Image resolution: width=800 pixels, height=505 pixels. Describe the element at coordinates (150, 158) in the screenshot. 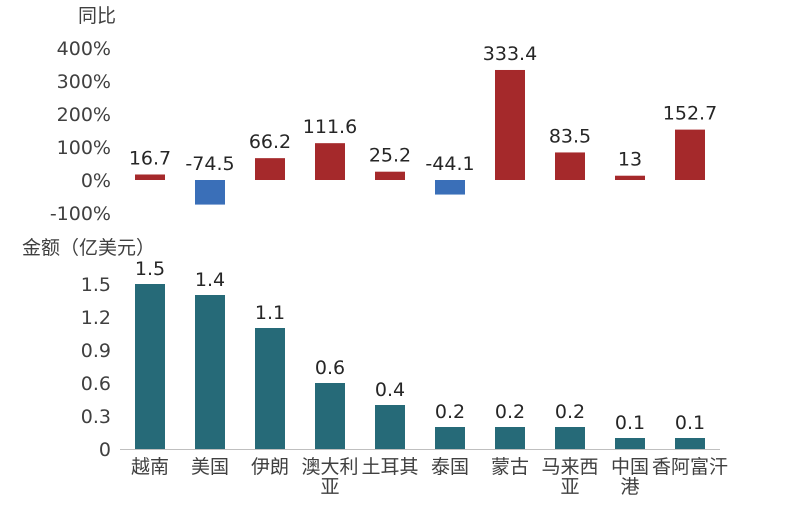

I see `yoy-data-label: 16.7` at that location.